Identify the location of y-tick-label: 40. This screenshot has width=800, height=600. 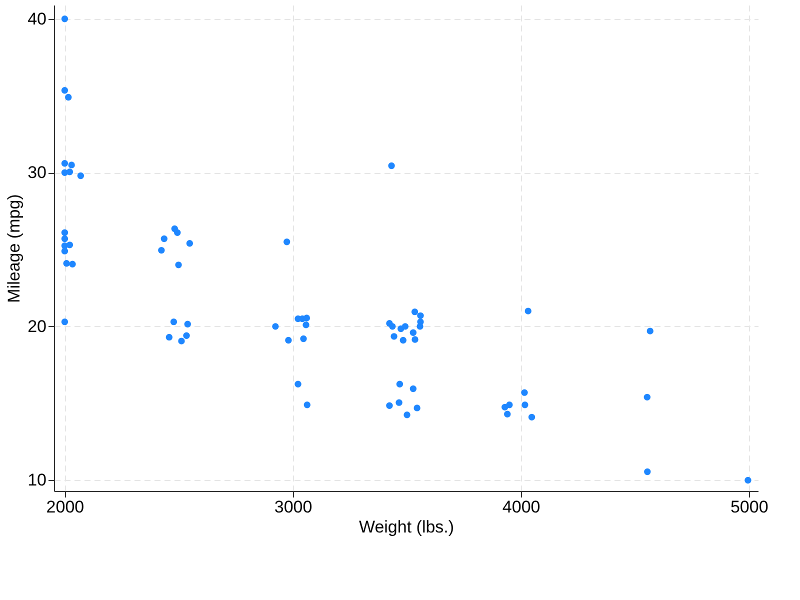
(37, 18).